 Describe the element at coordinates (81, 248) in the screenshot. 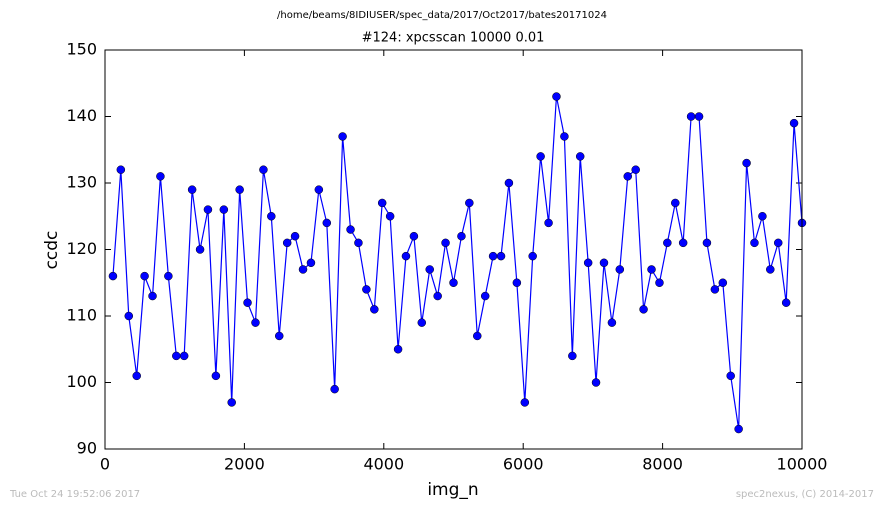

I see `y-tick-label: 120` at that location.